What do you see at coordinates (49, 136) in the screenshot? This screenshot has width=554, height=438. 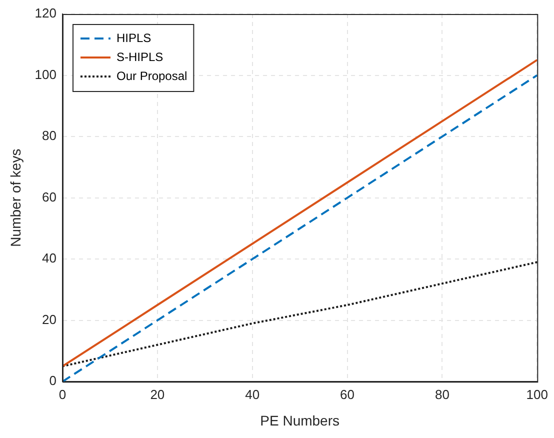 I see `y-tick-label: 80` at bounding box center [49, 136].